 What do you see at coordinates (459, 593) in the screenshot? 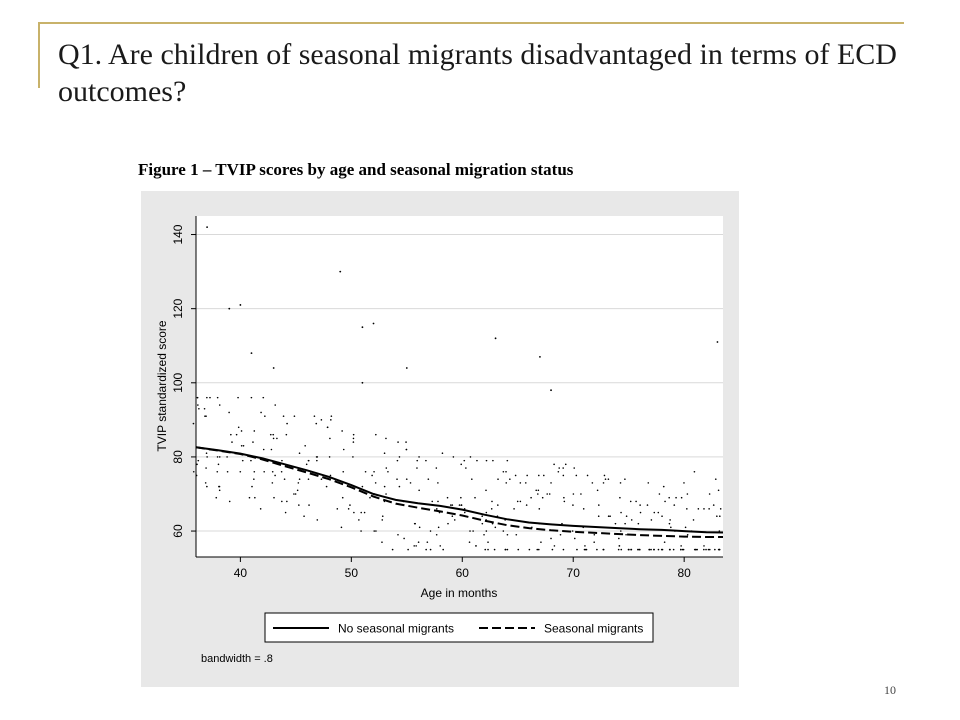
I see `x-axis-label: Age in months` at bounding box center [459, 593].